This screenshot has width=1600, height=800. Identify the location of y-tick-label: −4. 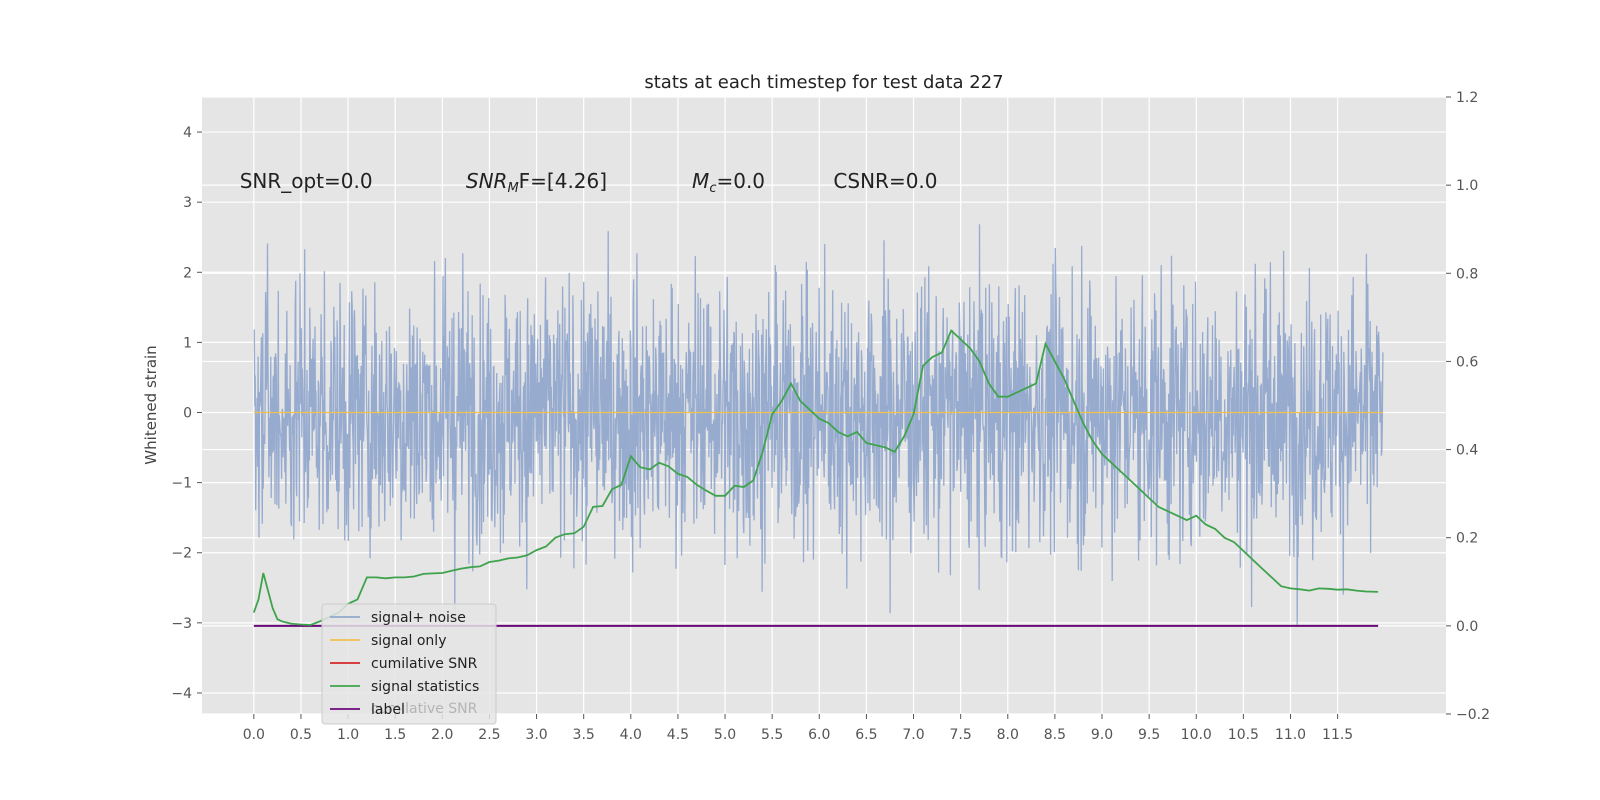
(181, 694).